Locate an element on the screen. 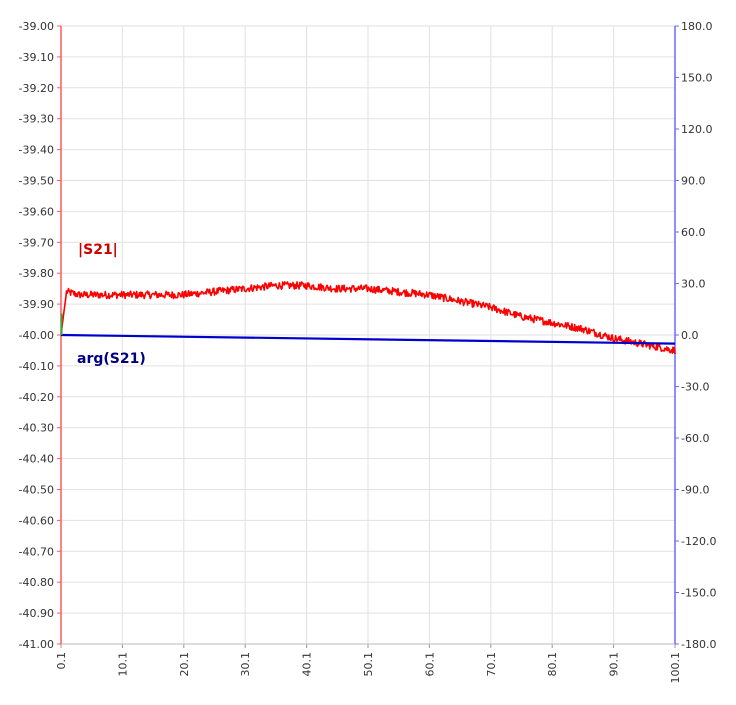  y-left-tick-label: -40.30 is located at coordinates (36, 428).